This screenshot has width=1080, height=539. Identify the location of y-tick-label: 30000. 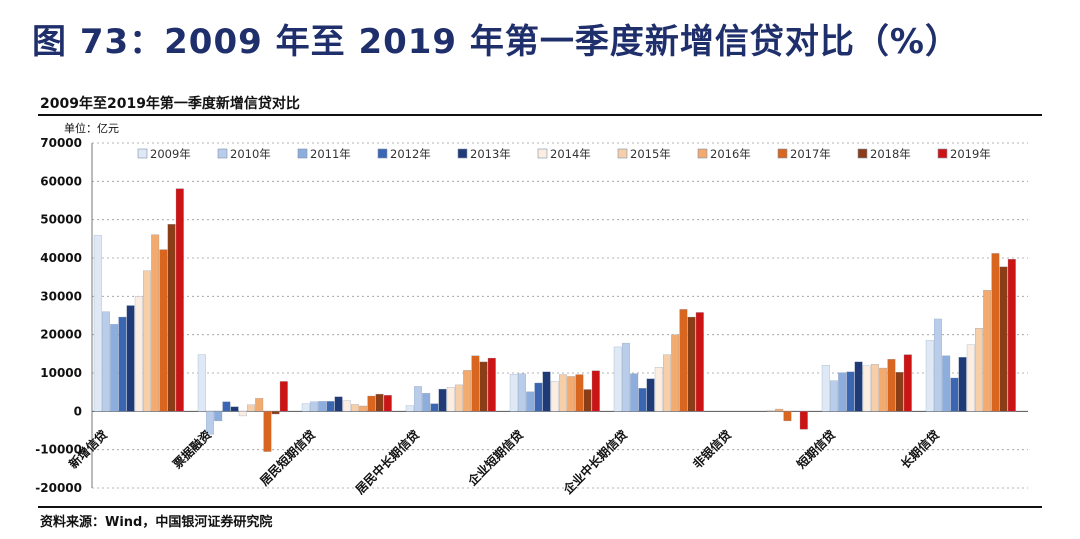
(61, 296).